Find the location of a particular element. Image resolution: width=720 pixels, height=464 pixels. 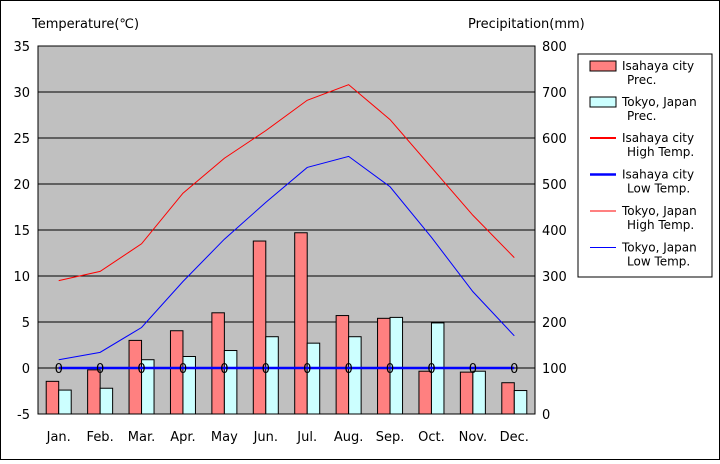

left-tick-label: 20 is located at coordinates (21, 185).